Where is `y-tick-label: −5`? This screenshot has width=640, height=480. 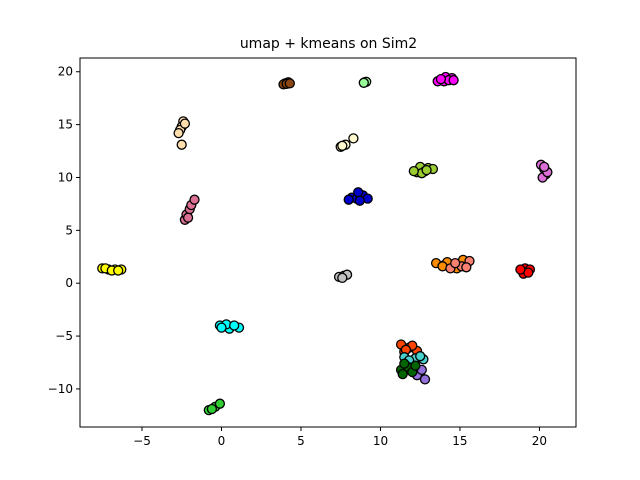
y-tick-label: −5 is located at coordinates (64, 336).